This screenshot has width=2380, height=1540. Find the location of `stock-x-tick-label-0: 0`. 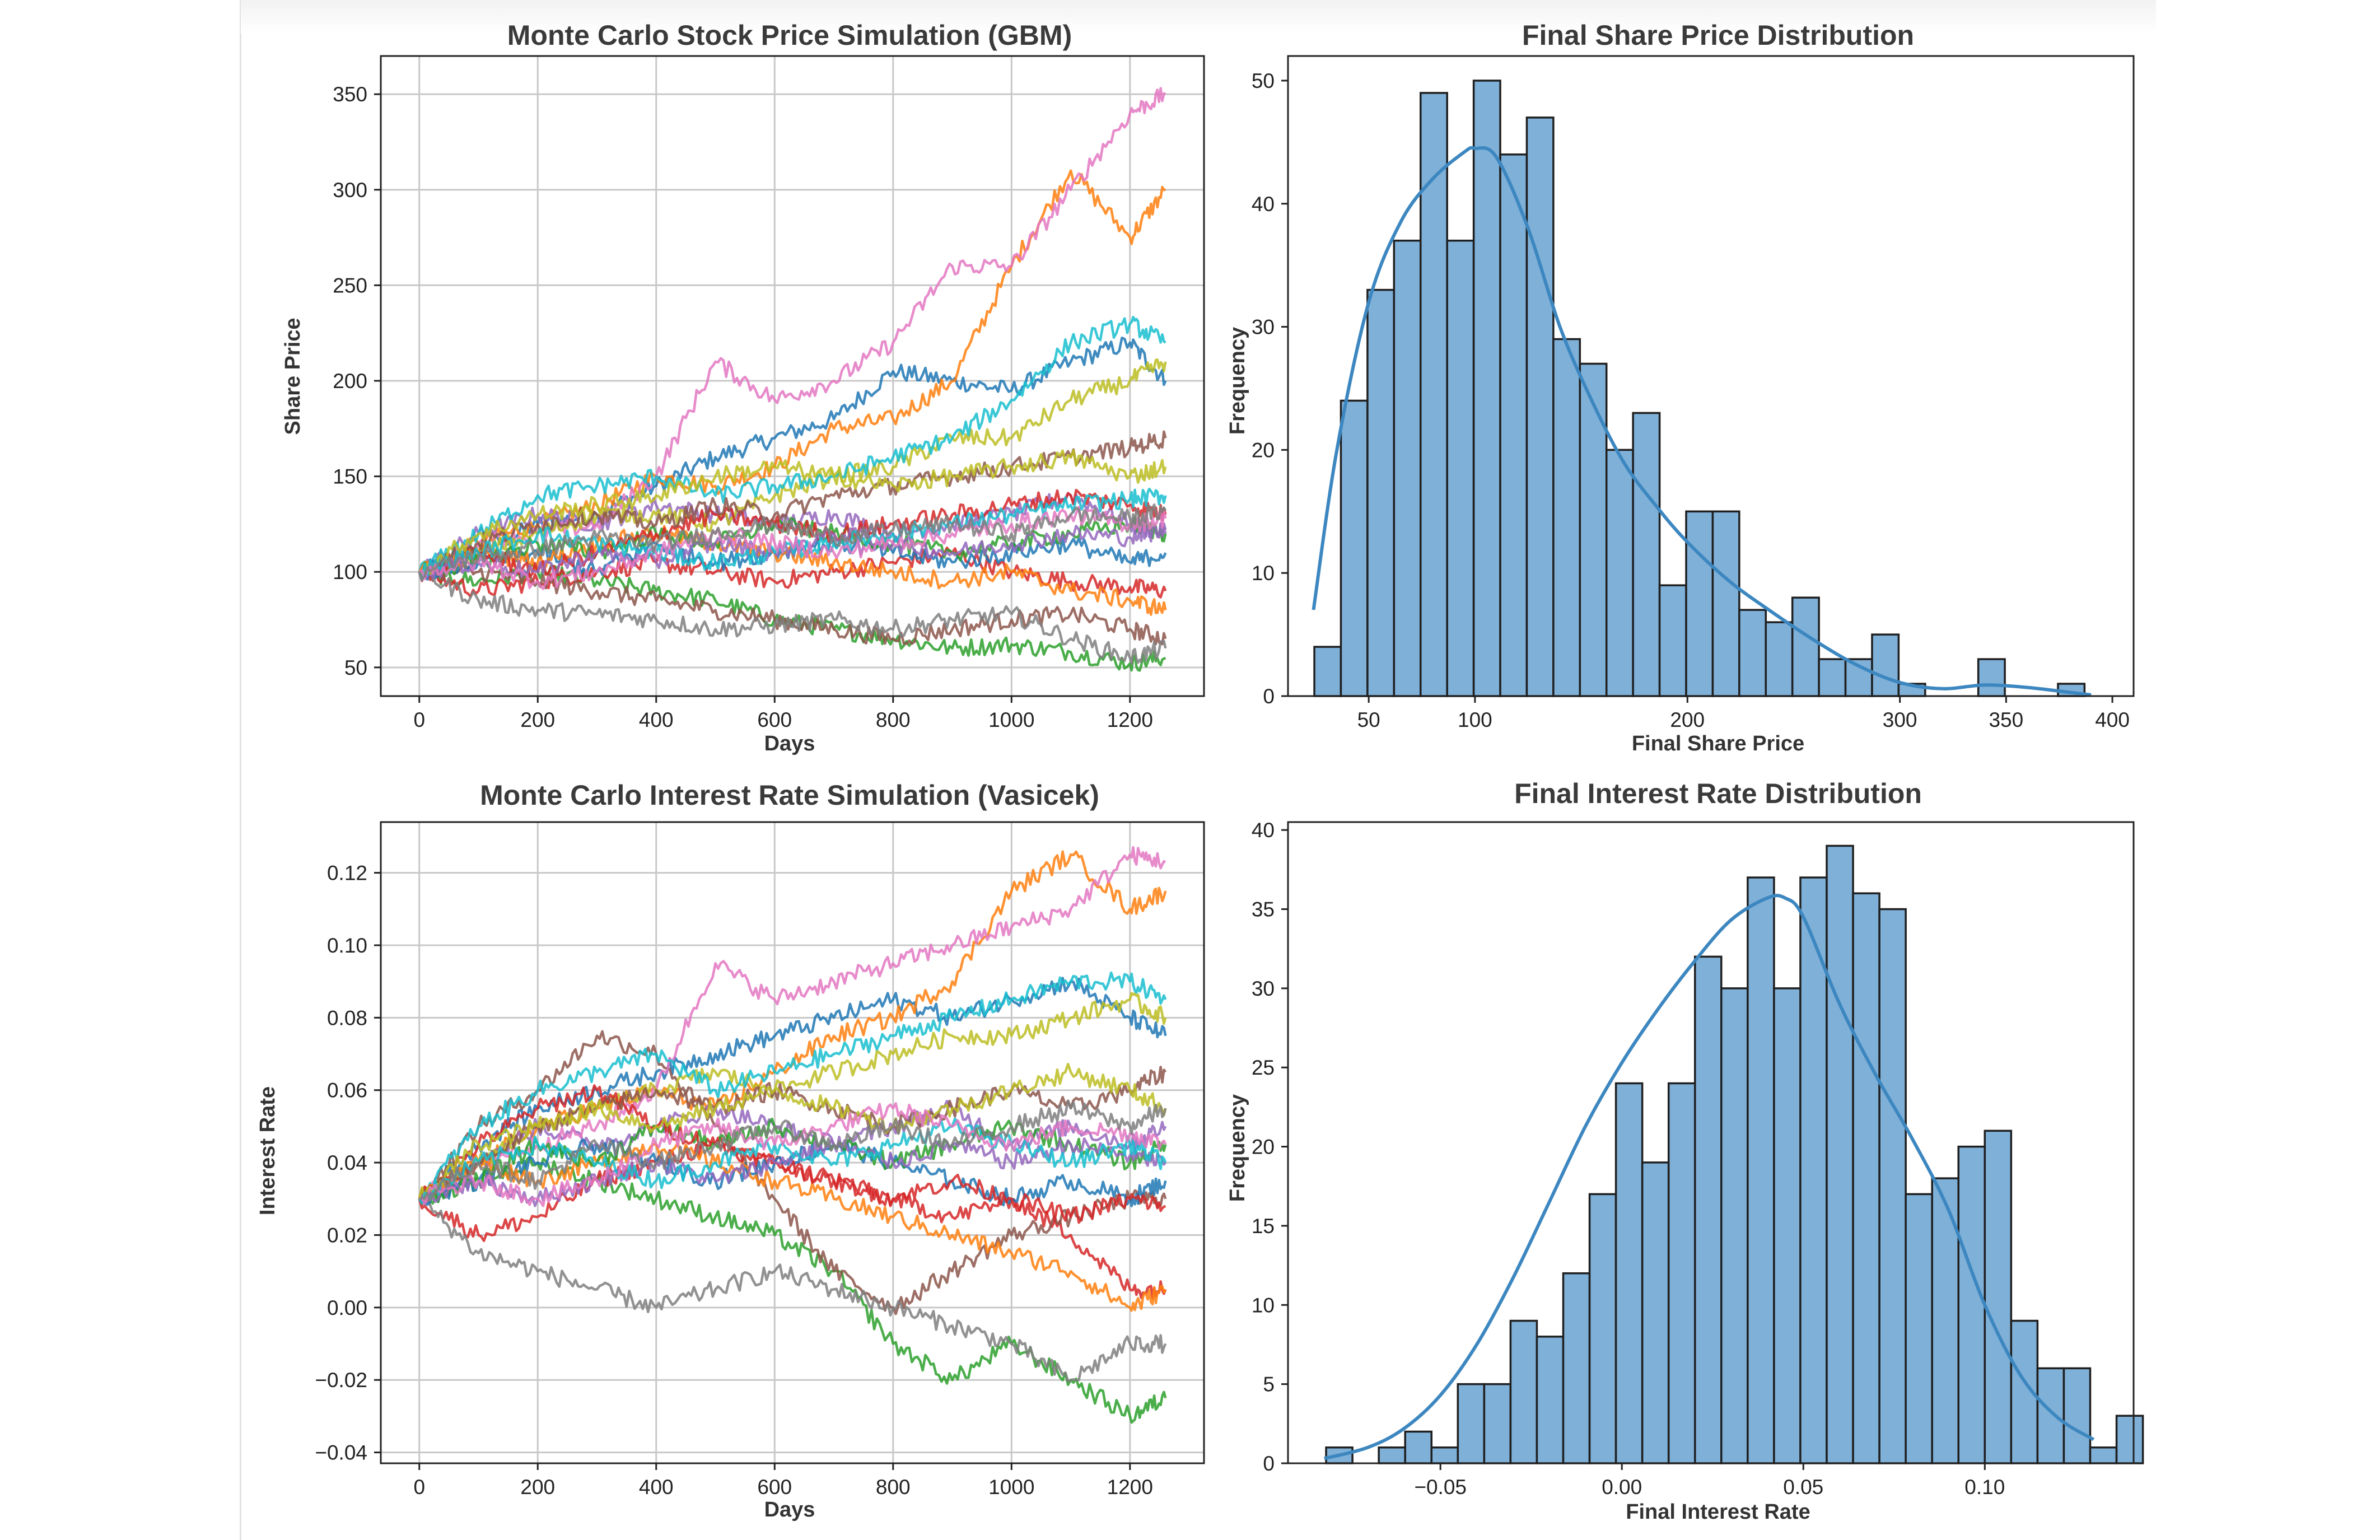

stock-x-tick-label-0: 0 is located at coordinates (419, 720).